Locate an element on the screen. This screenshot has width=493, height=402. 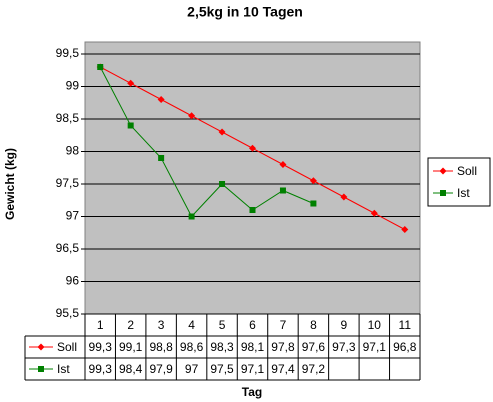
data-label: 99,1 is located at coordinates (131, 347).